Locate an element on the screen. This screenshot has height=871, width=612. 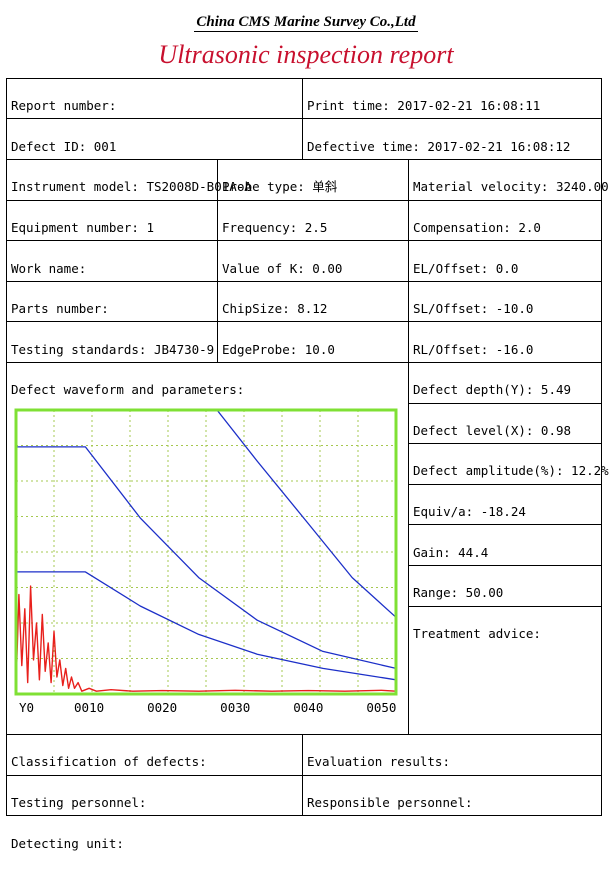
classification-of-defects: Classification of defects: is located at coordinates (109, 762).